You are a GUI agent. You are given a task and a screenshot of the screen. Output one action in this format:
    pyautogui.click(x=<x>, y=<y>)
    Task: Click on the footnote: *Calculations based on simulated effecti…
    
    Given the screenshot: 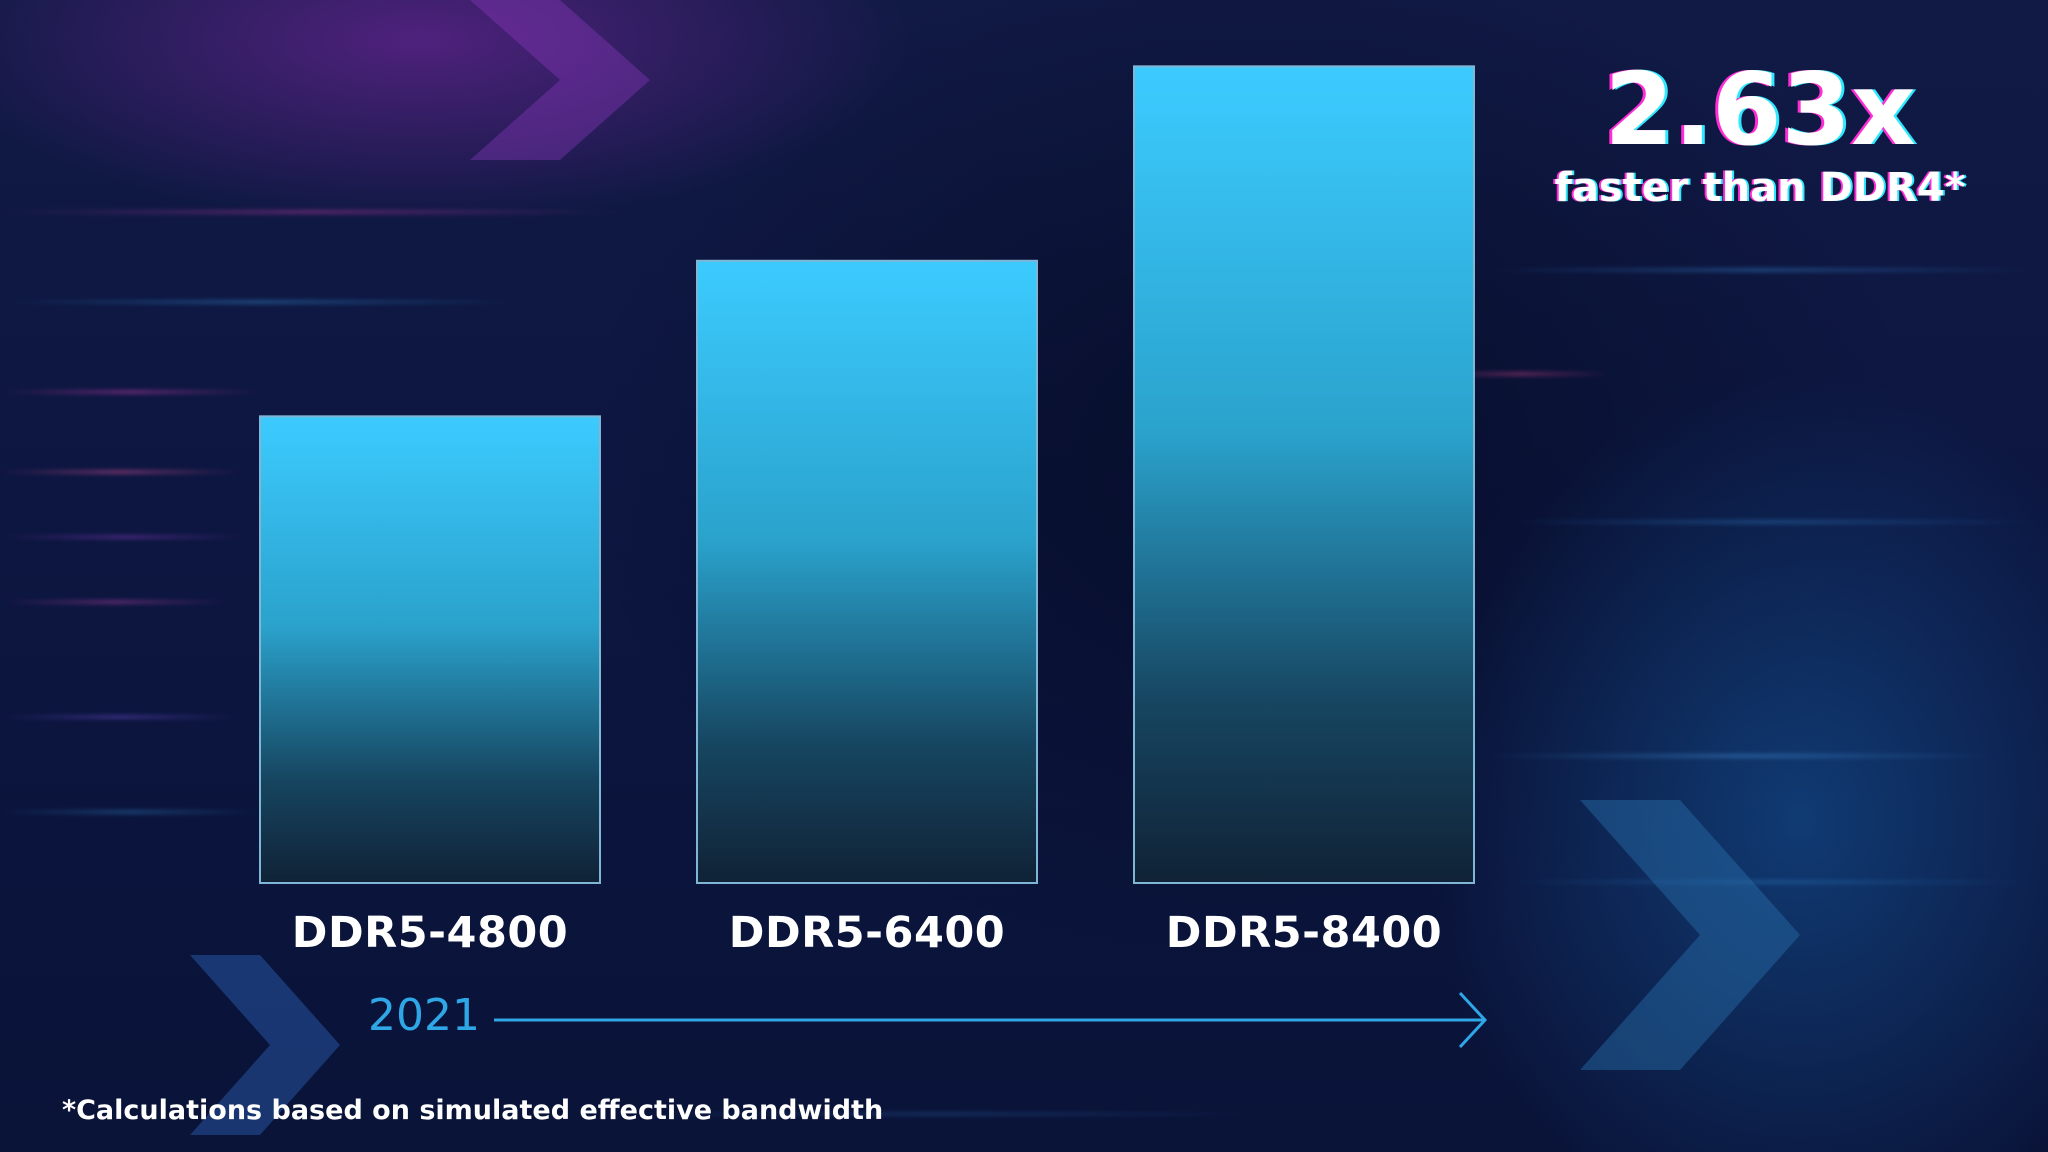 What is the action you would take?
    pyautogui.click(x=473, y=1110)
    